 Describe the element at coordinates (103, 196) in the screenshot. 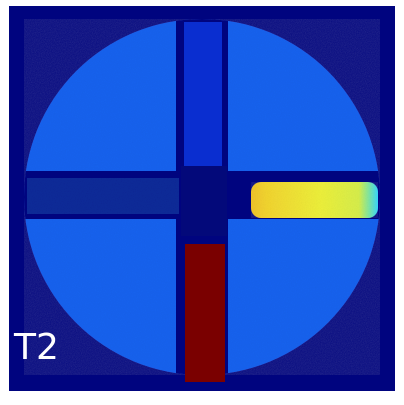

I see `left-arm-insert` at that location.